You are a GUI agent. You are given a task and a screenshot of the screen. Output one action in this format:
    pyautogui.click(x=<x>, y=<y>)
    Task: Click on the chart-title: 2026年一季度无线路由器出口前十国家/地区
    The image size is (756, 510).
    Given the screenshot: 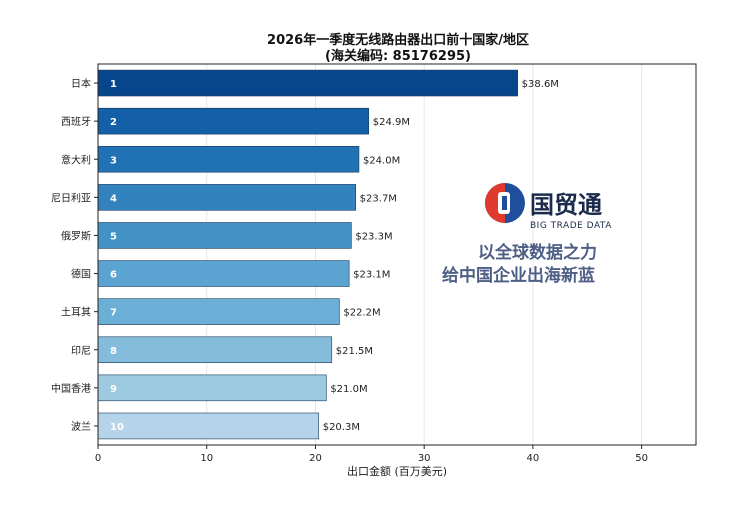 What is the action you would take?
    pyautogui.click(x=398, y=40)
    